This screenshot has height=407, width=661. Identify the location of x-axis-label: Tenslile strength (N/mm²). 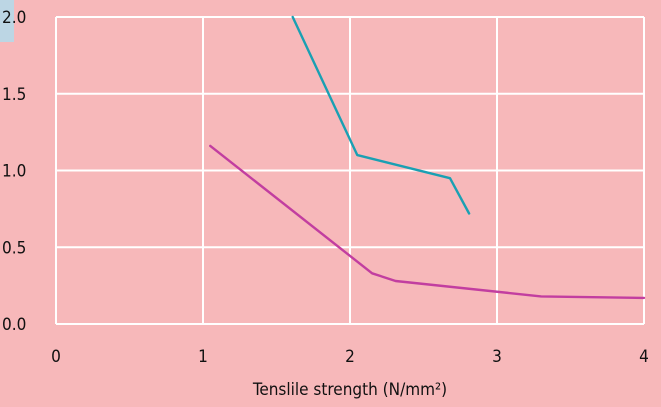
(349, 390).